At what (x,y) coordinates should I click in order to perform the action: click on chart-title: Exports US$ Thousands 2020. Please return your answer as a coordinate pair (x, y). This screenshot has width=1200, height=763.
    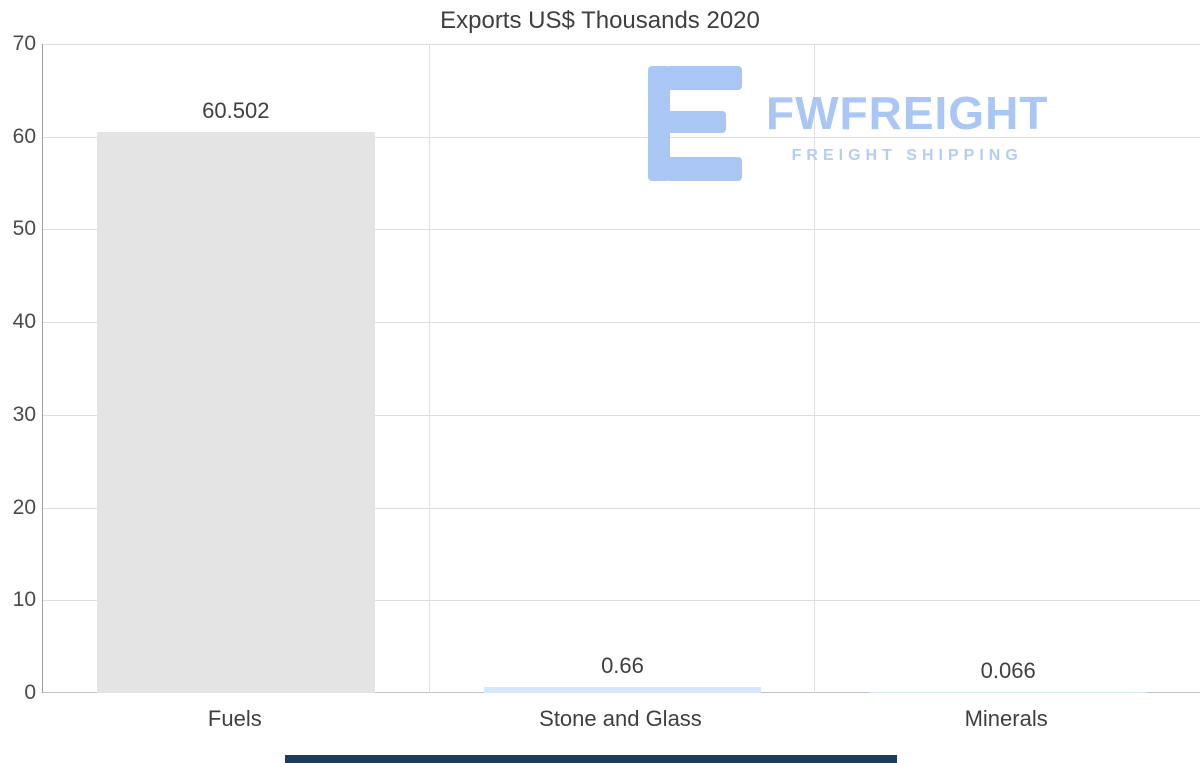
    Looking at the image, I should click on (600, 20).